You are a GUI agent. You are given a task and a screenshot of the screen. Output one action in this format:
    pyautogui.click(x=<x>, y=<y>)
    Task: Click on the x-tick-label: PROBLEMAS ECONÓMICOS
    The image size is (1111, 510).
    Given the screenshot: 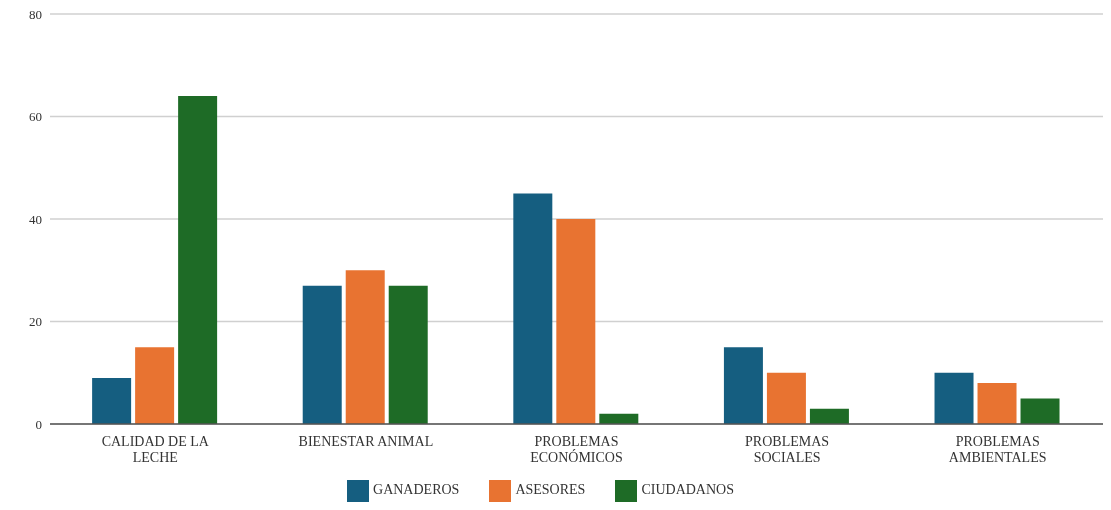 What is the action you would take?
    pyautogui.click(x=576, y=449)
    